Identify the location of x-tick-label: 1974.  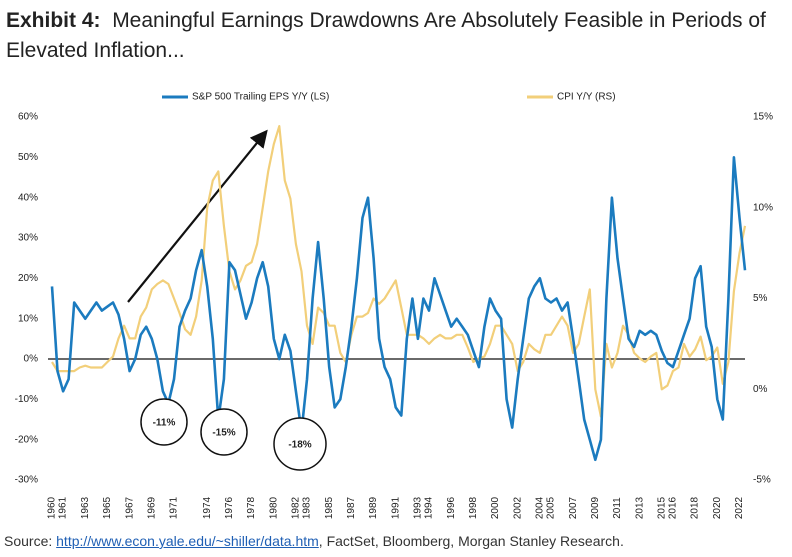
(207, 507).